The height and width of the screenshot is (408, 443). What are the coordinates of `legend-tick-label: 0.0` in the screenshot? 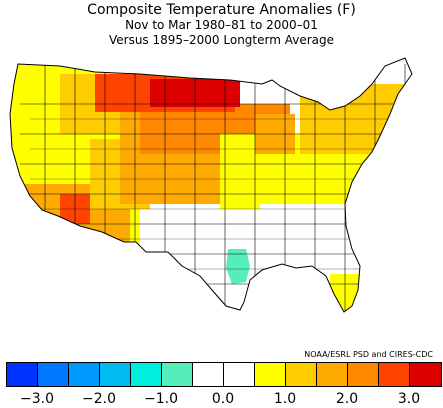 It's located at (223, 399).